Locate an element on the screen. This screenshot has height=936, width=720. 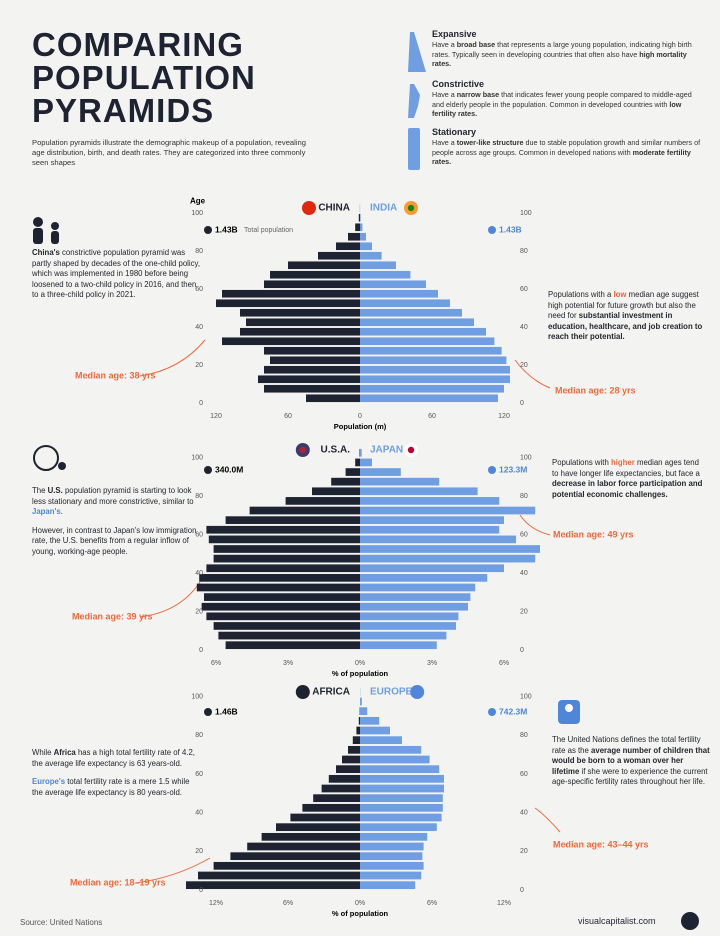
shape-name: Expansive is located at coordinates (454, 34).